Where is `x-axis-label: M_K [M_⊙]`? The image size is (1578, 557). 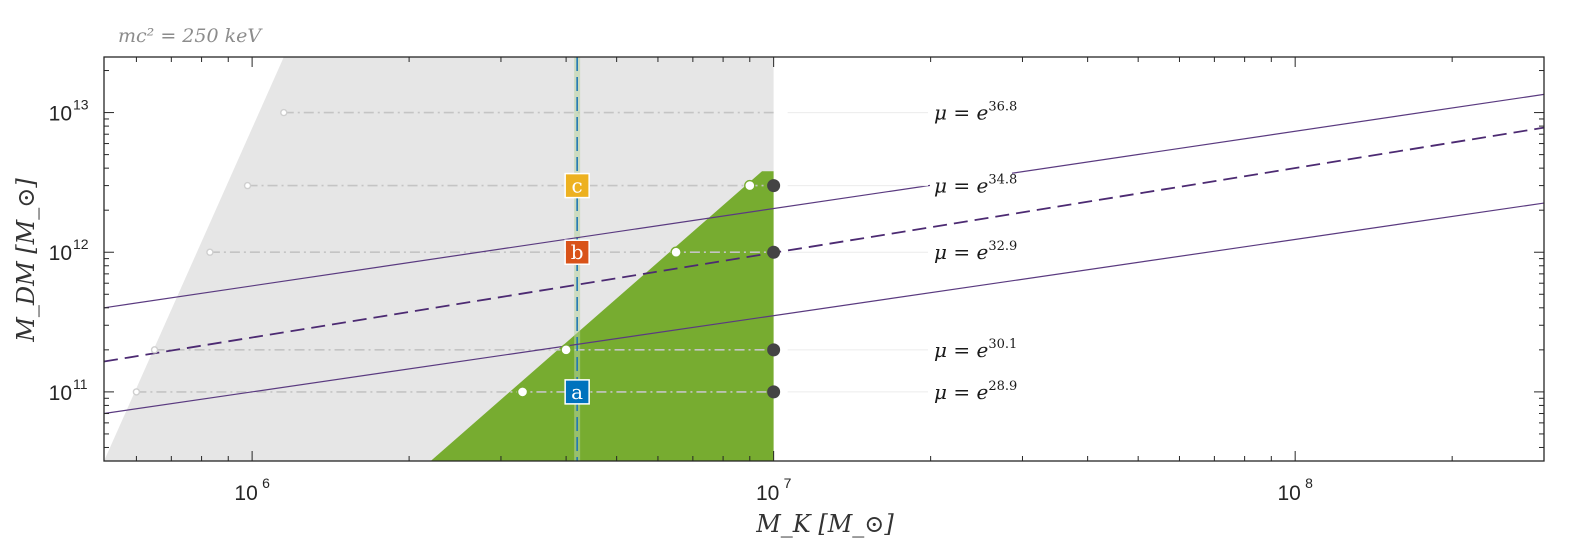 x-axis-label: M_K [M_⊙] is located at coordinates (824, 524).